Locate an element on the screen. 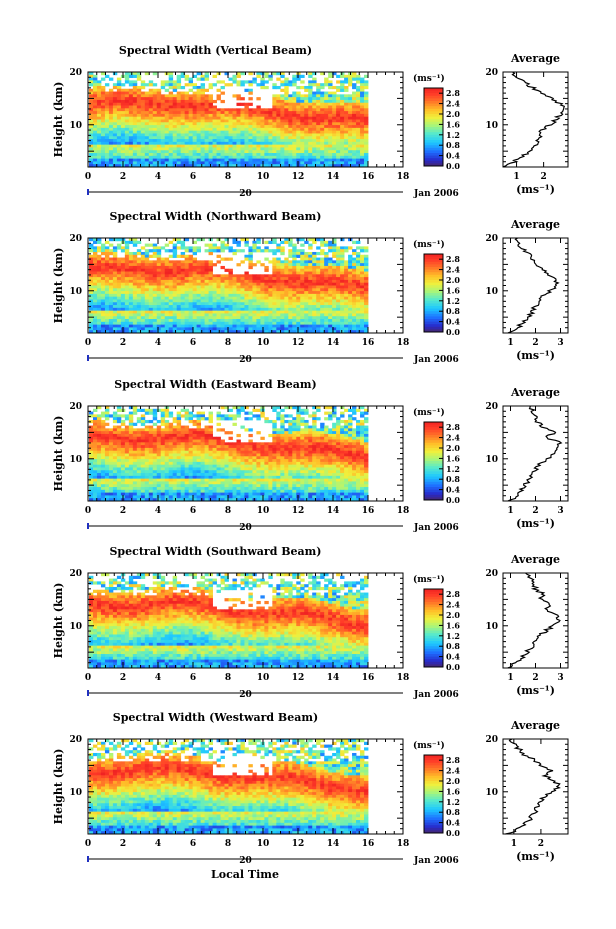  date-label: 20 is located at coordinates (245, 360).